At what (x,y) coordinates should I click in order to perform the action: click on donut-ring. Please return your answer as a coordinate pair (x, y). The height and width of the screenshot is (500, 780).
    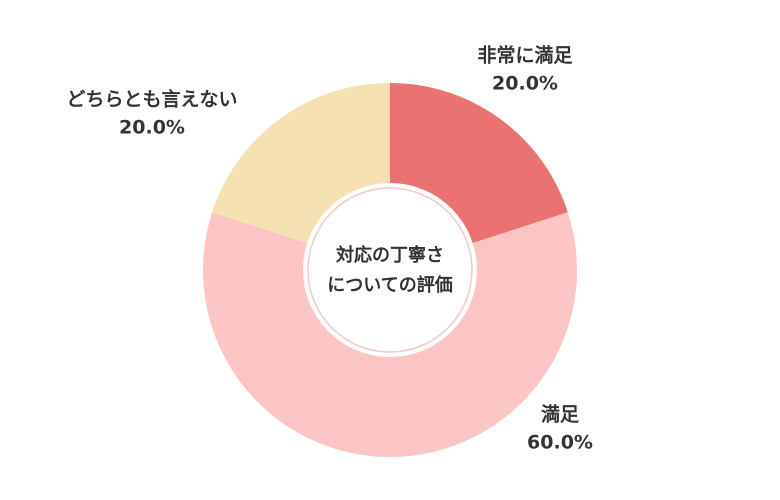
    Looking at the image, I should click on (390, 270).